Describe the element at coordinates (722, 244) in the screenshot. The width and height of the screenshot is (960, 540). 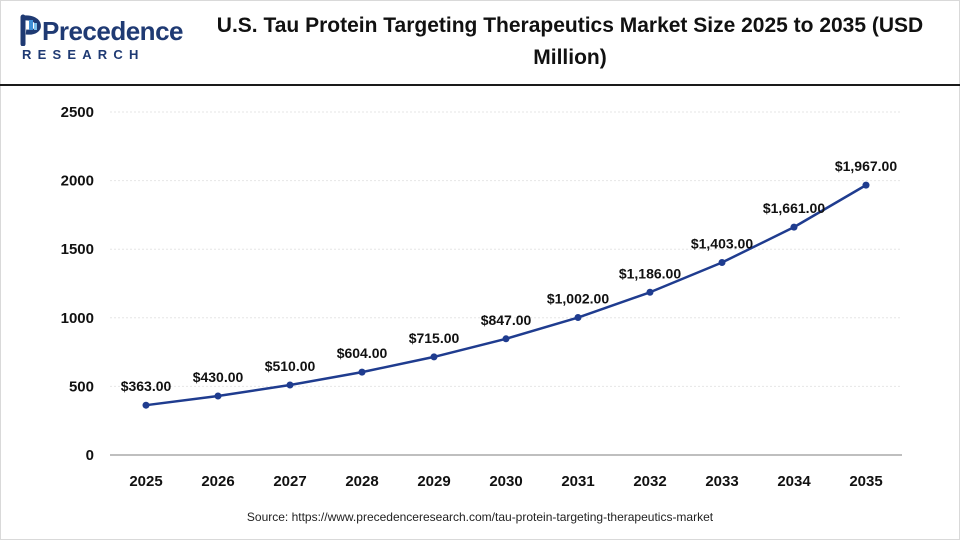
I see `data-label: $1,403.00` at that location.